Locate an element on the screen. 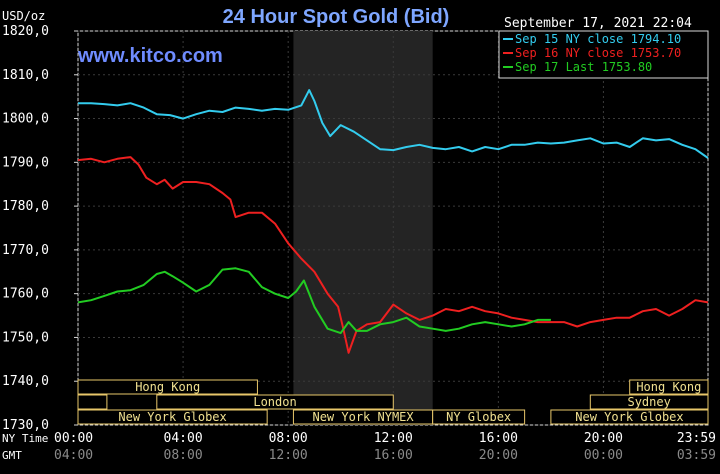 The image size is (720, 474). x-tick-label-ny: 04:00 is located at coordinates (183, 438).